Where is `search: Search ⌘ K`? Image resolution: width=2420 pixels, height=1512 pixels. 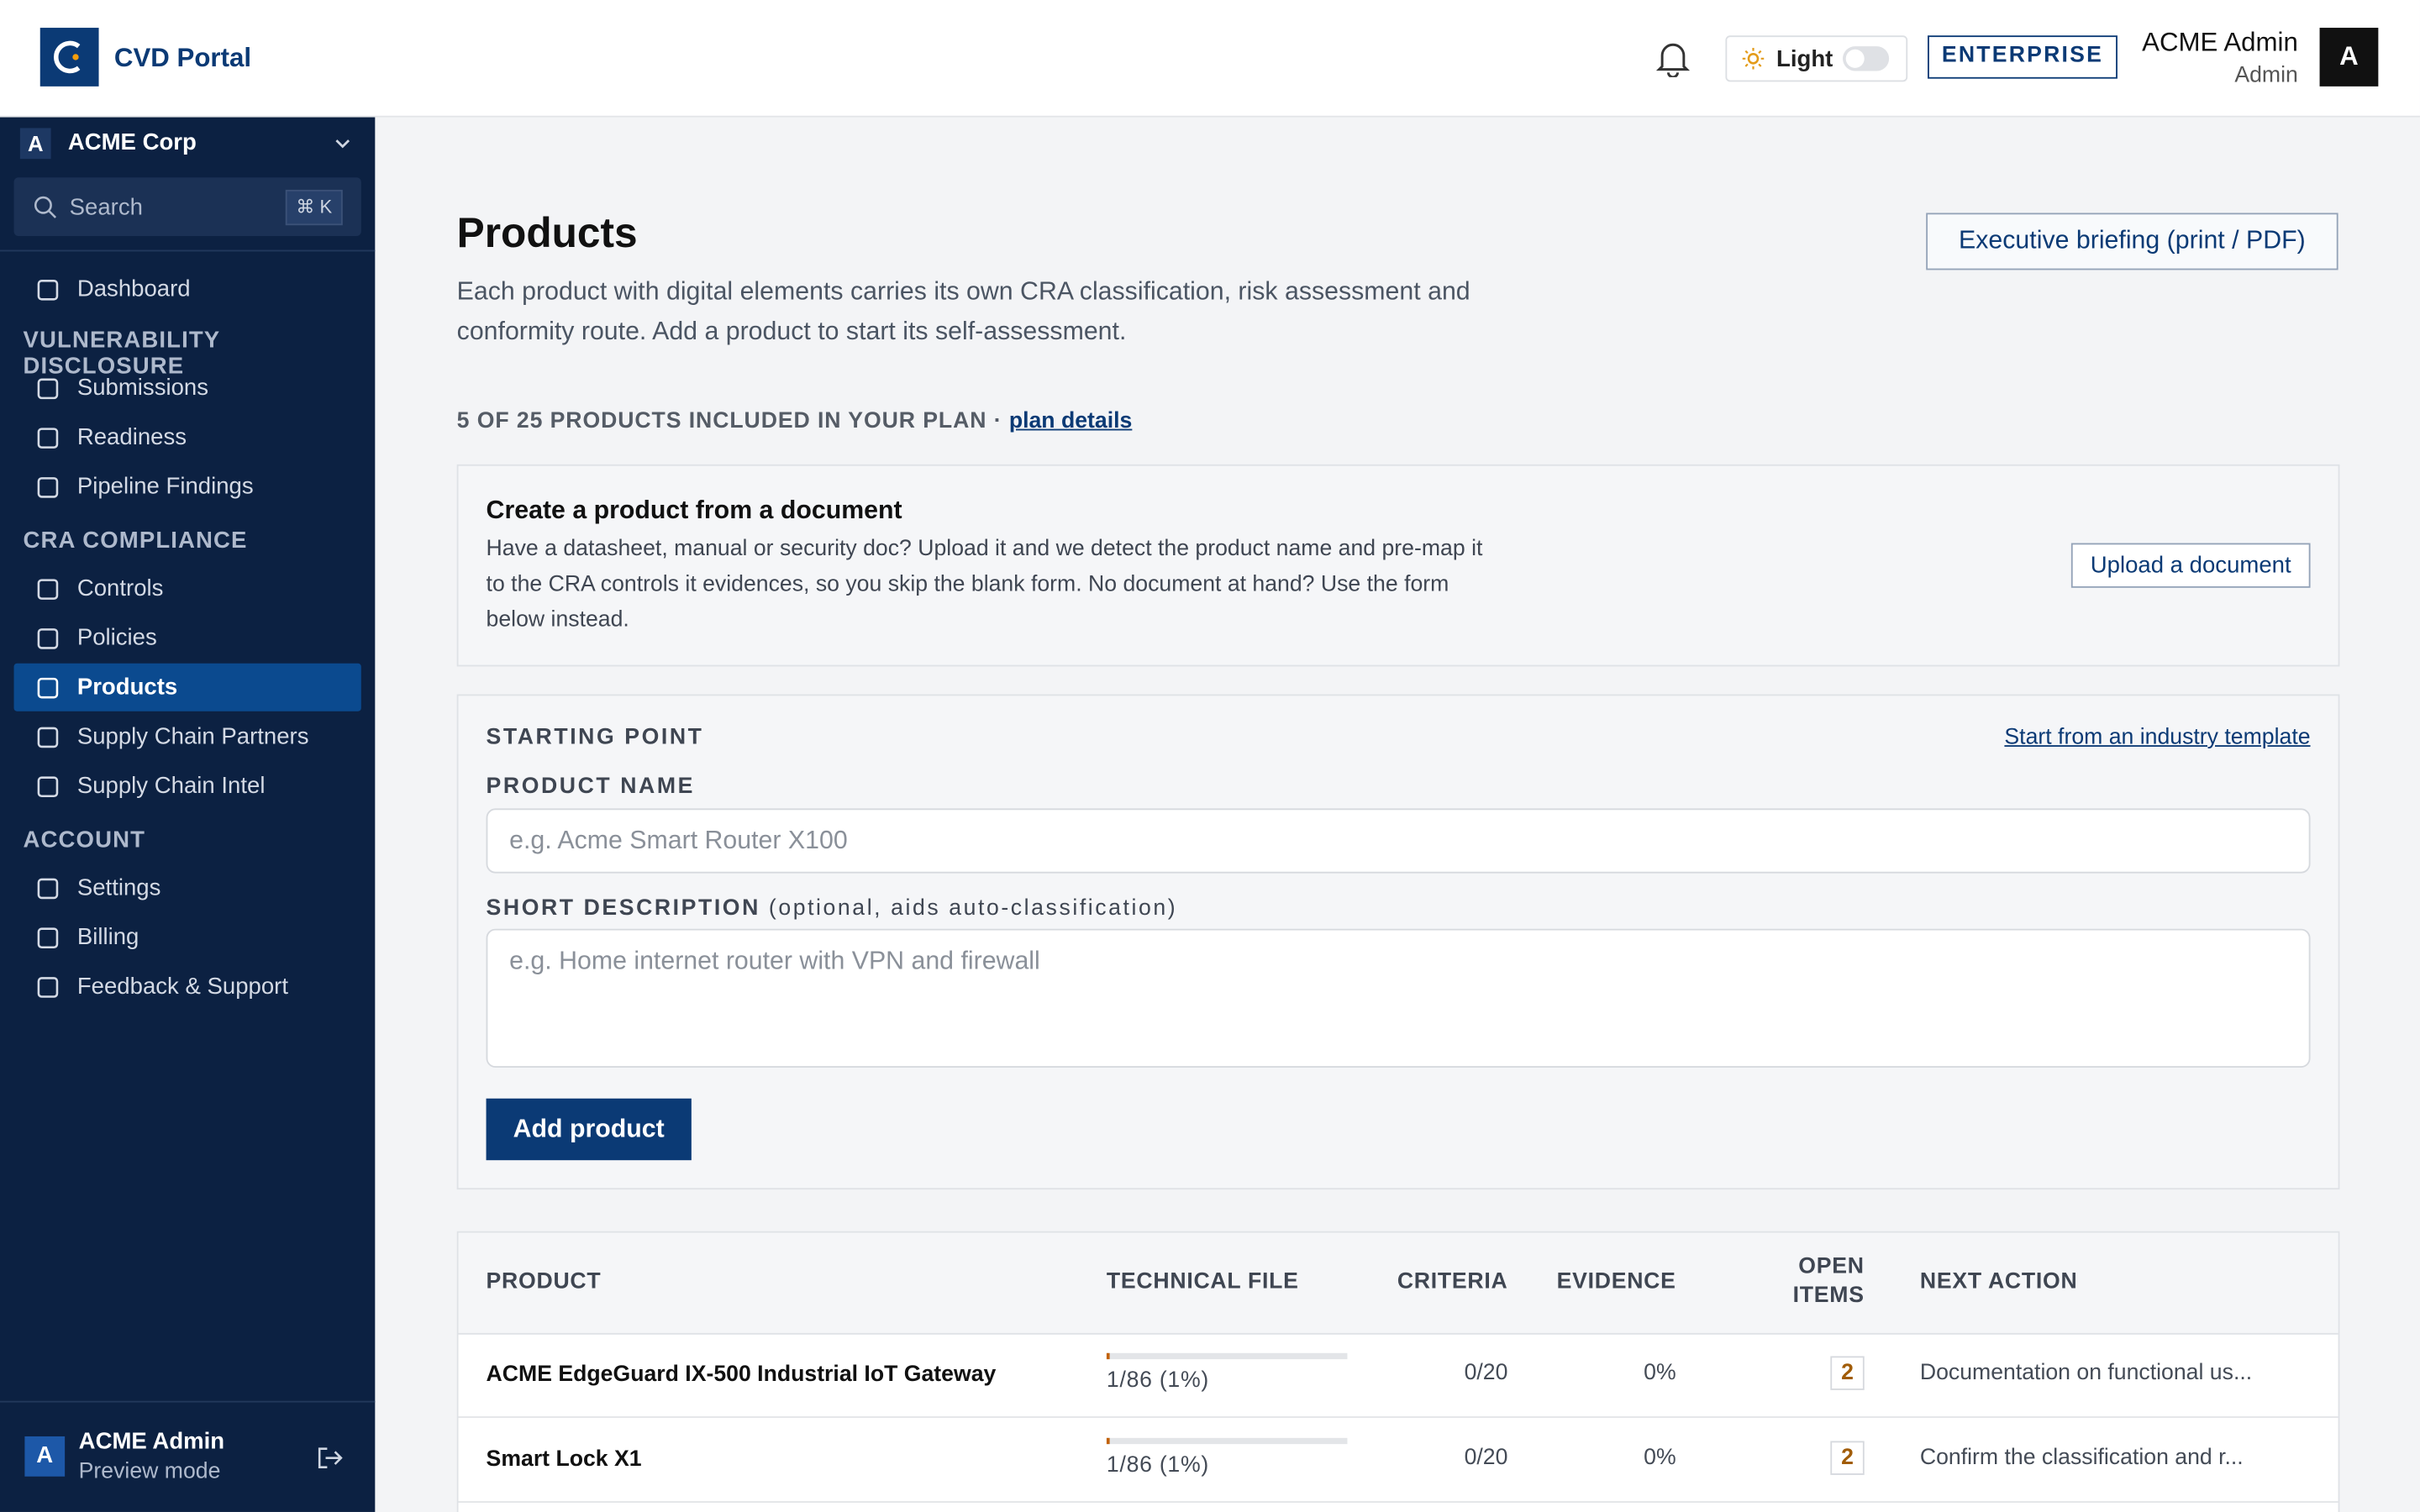
search: Search ⌘ K is located at coordinates (187, 207).